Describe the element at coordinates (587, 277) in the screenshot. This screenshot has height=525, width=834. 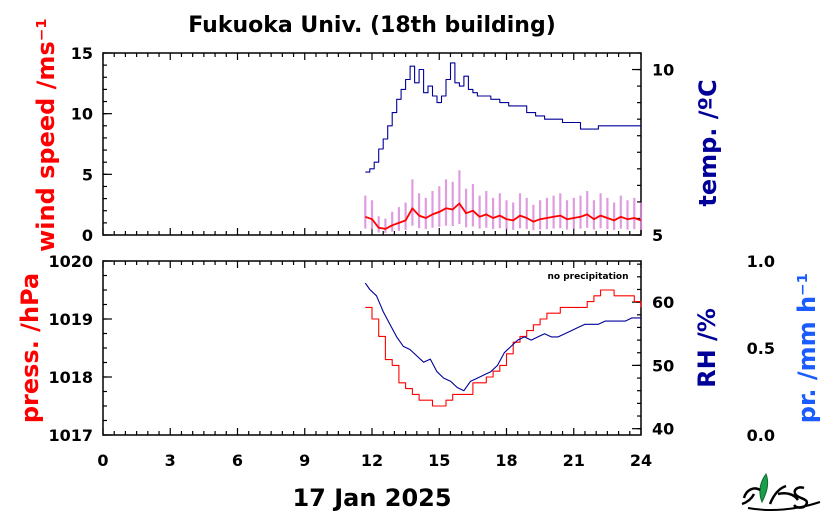
I see `precip-note: no precipitation` at that location.